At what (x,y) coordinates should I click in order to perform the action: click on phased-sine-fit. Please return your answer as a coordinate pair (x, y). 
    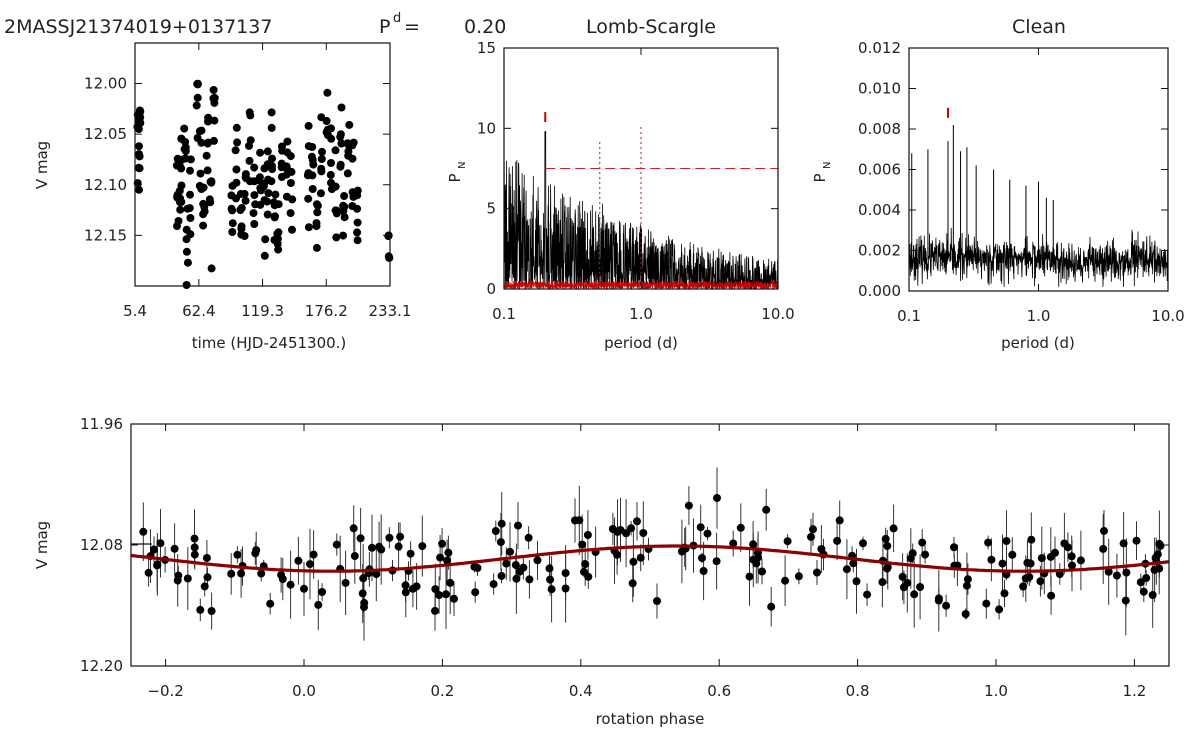
    Looking at the image, I should click on (650, 558).